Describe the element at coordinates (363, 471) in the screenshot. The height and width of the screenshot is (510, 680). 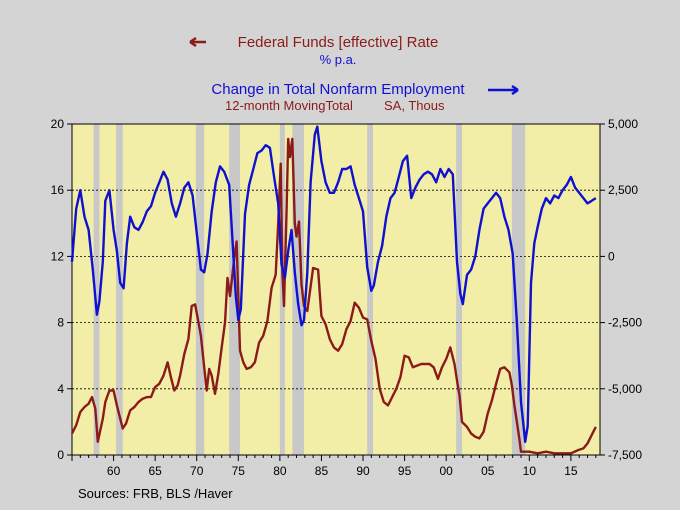
I see `x-tick-label: 90` at that location.